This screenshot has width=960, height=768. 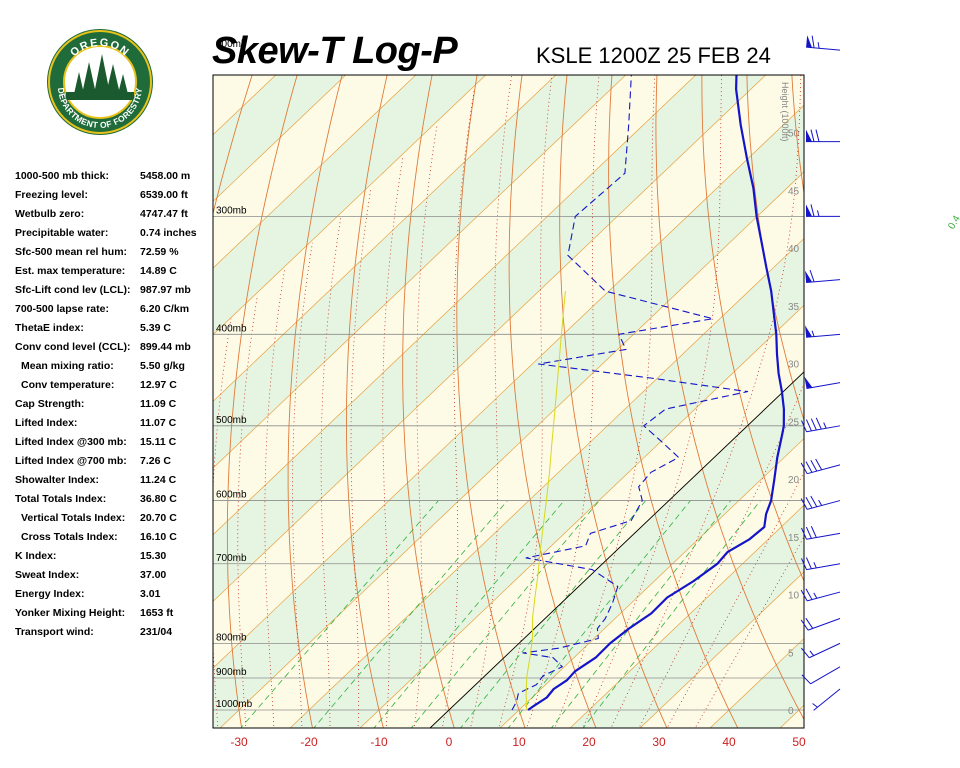 I want to click on x-tick-label: 20, so click(x=589, y=742).